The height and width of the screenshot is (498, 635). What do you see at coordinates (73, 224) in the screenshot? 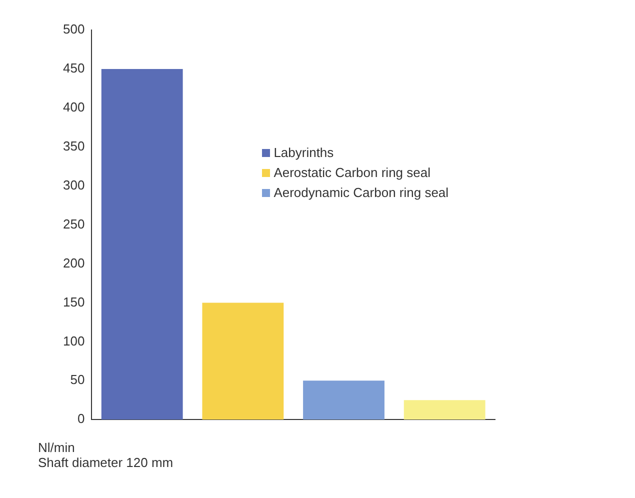
I see `y-tick-label: 250` at bounding box center [73, 224].